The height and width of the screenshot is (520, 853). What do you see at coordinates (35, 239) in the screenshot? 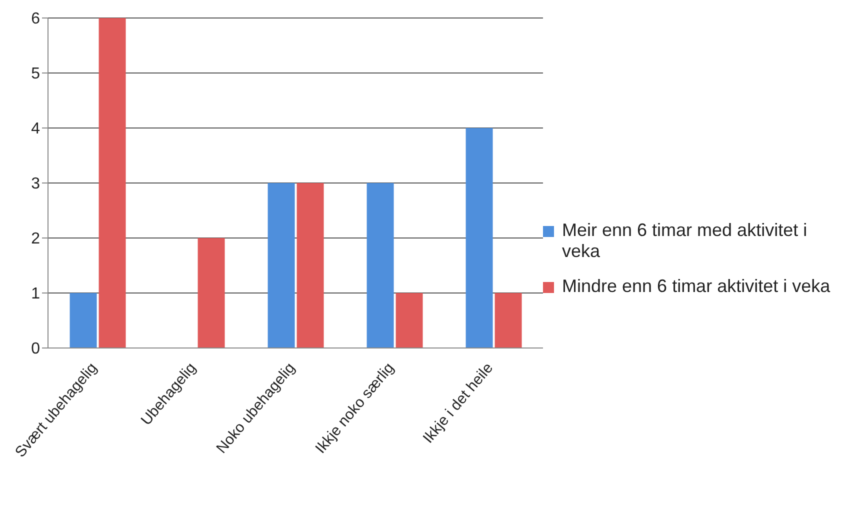
I see `y-tick-label: 2` at bounding box center [35, 239].